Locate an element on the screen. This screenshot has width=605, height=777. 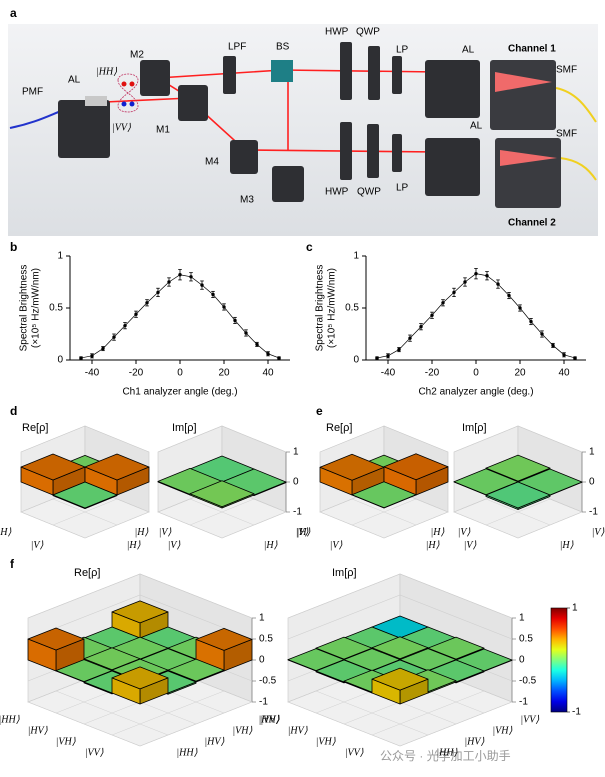
x-tick-label: 40 is located at coordinates (268, 373).